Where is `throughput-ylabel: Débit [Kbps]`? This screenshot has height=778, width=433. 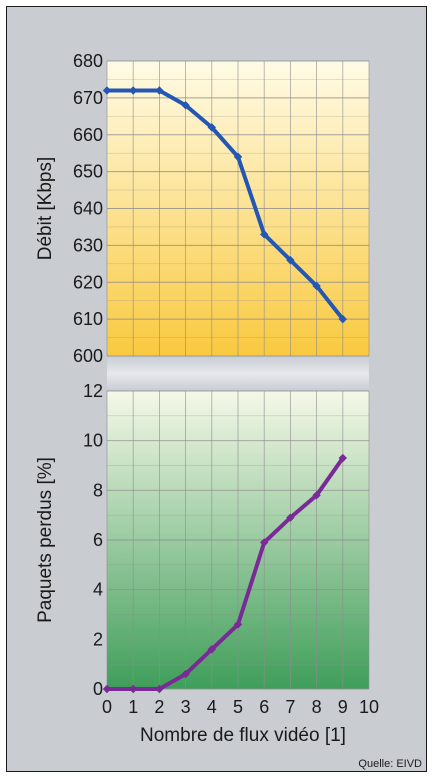 throughput-ylabel: Débit [Kbps] is located at coordinates (45, 209).